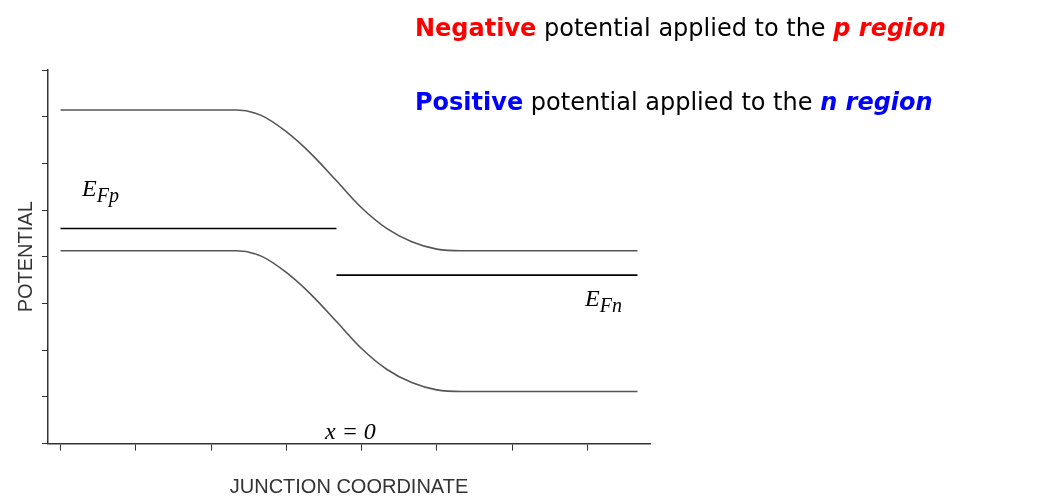 Image resolution: width=1048 pixels, height=503 pixels. What do you see at coordinates (100, 191) in the screenshot?
I see `annotation: E$_{Fp}$` at bounding box center [100, 191].